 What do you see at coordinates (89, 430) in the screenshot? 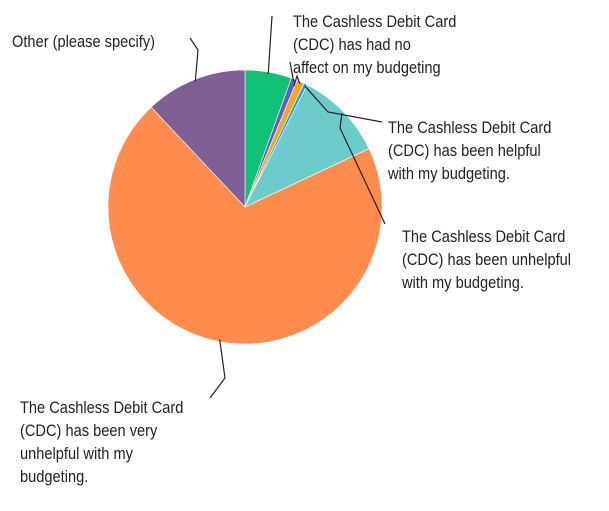
I see `label-line: (CDC) has been very` at bounding box center [89, 430].